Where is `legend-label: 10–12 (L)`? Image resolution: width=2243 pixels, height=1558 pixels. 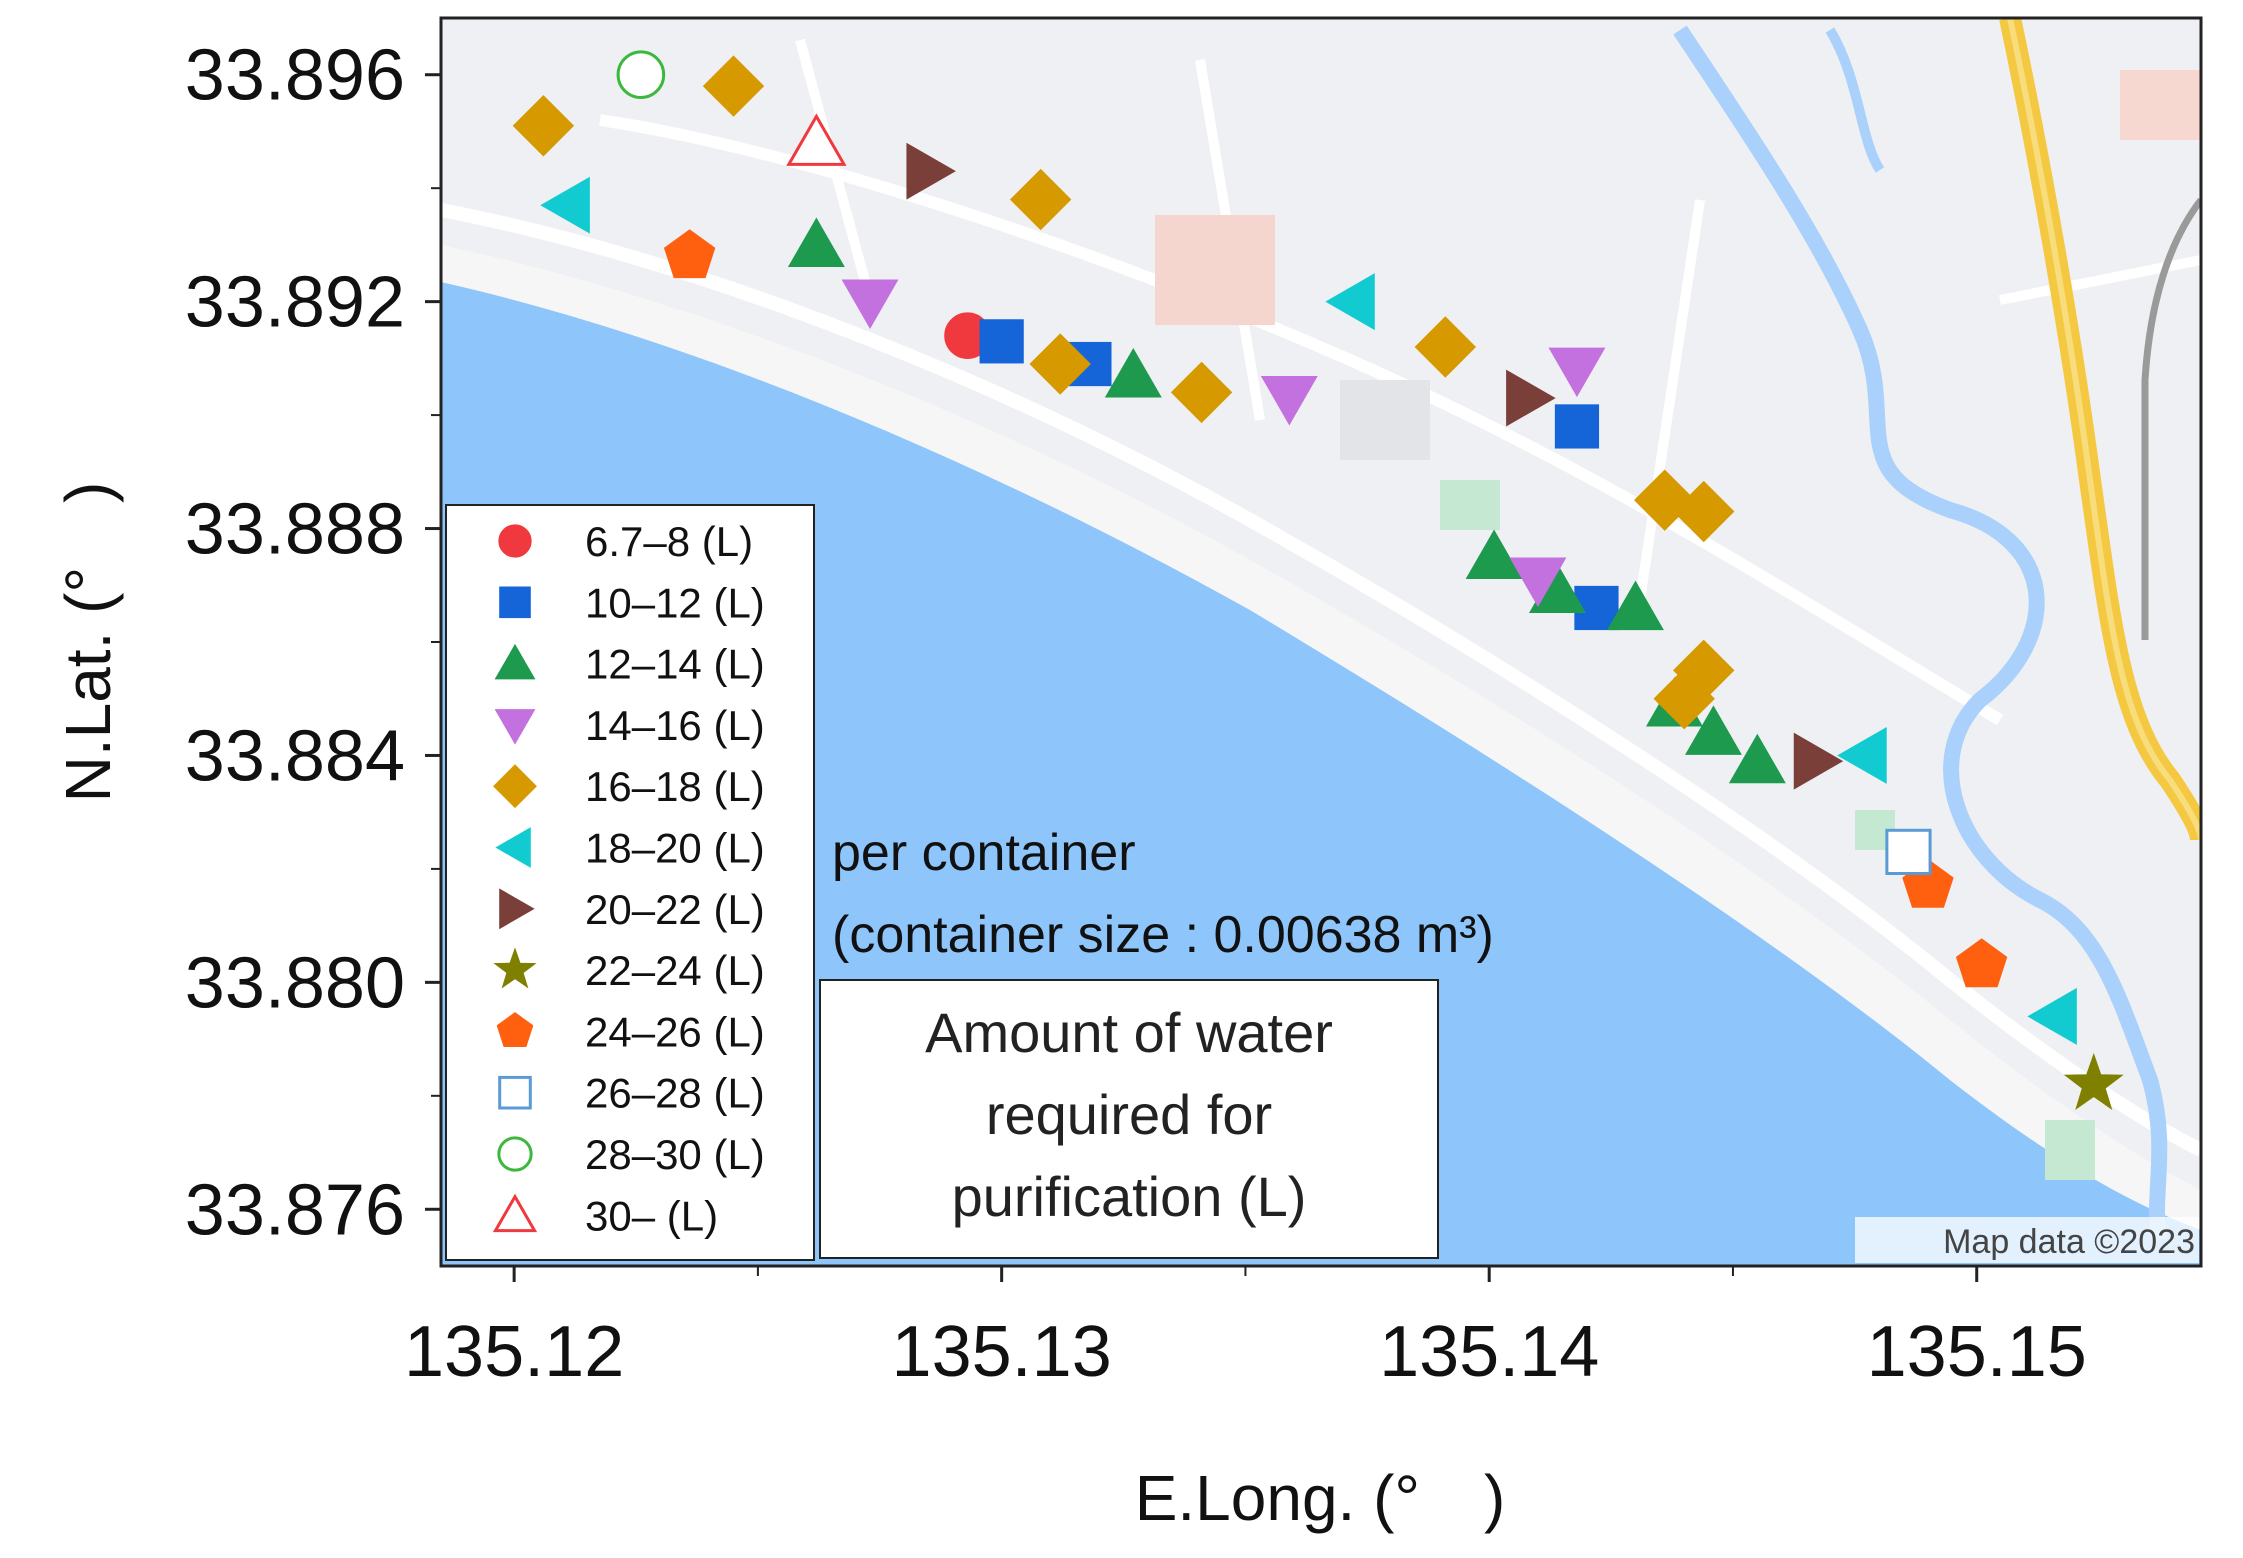 legend-label: 10–12 (L) is located at coordinates (675, 602).